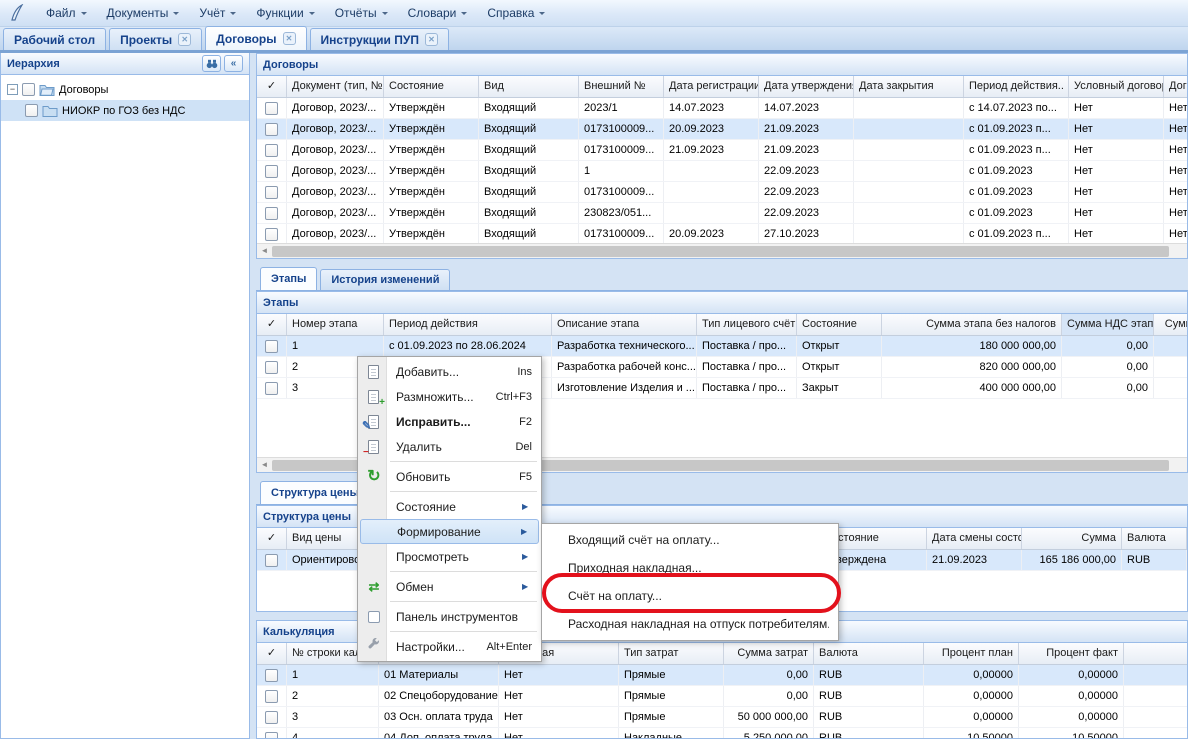 The height and width of the screenshot is (739, 1188). What do you see at coordinates (379, 39) in the screenshot?
I see `tab-3: Инструкции ПУП ✕` at bounding box center [379, 39].